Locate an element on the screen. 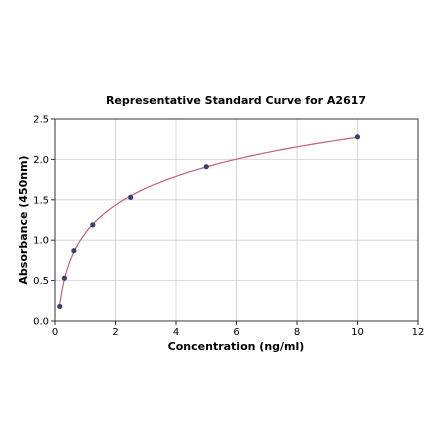  y-tick-label: 1.0 is located at coordinates (41, 241).